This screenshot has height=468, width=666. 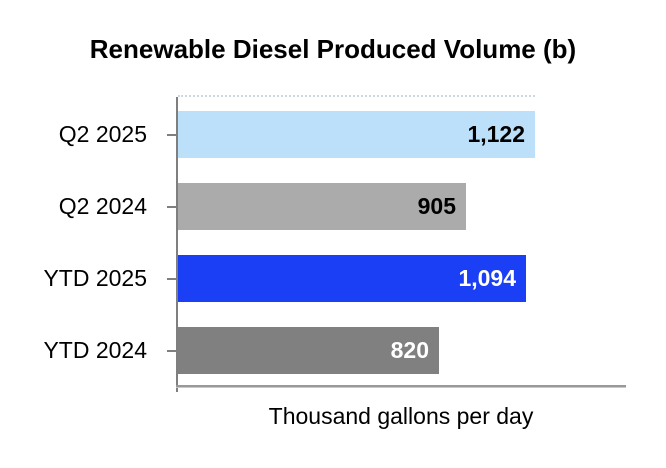 I want to click on value-label: 1,122, so click(x=496, y=134).